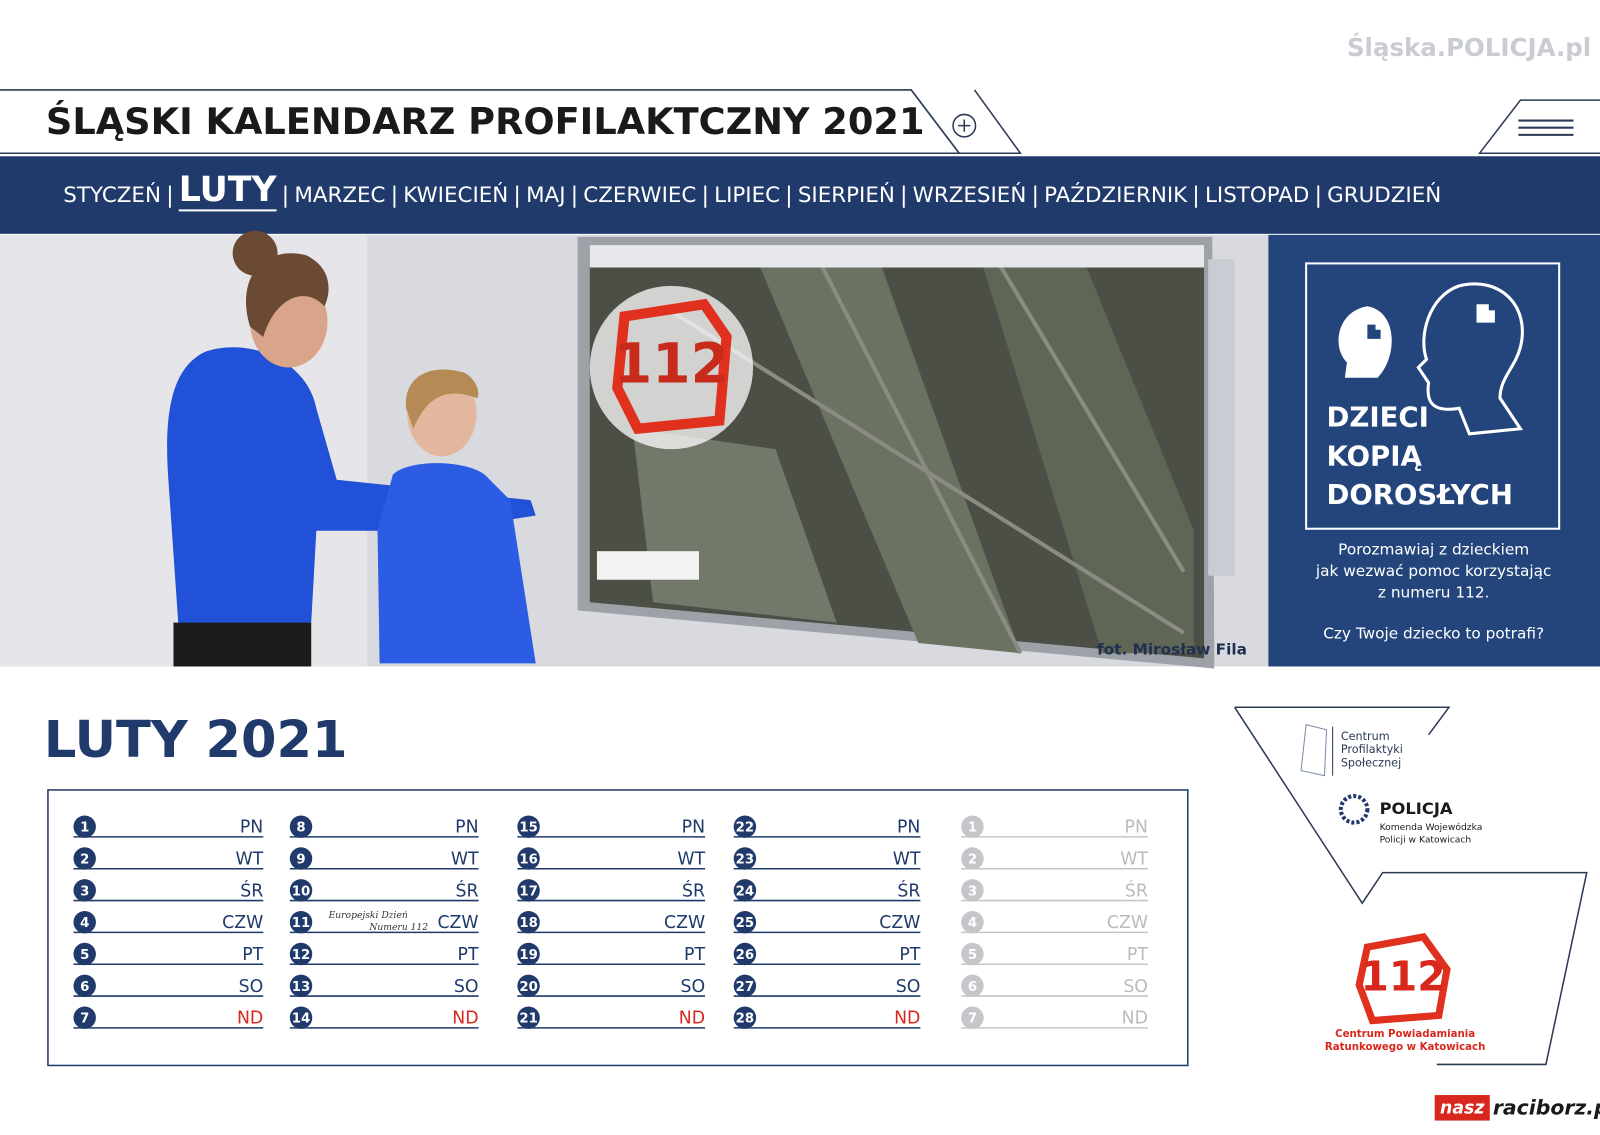  What do you see at coordinates (647, 565) in the screenshot?
I see `screen-badges` at bounding box center [647, 565].